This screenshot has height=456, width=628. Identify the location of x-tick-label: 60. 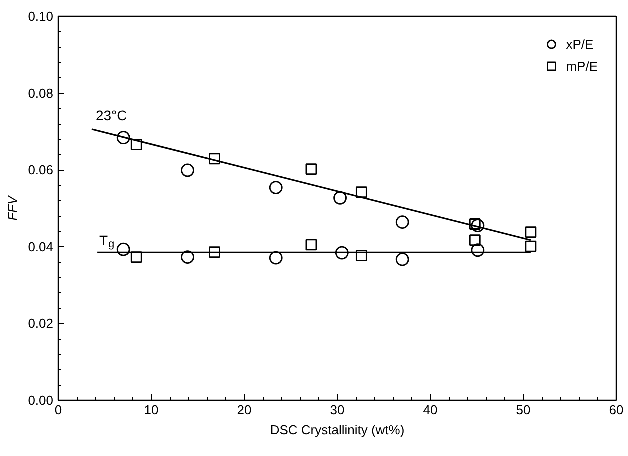
(616, 410).